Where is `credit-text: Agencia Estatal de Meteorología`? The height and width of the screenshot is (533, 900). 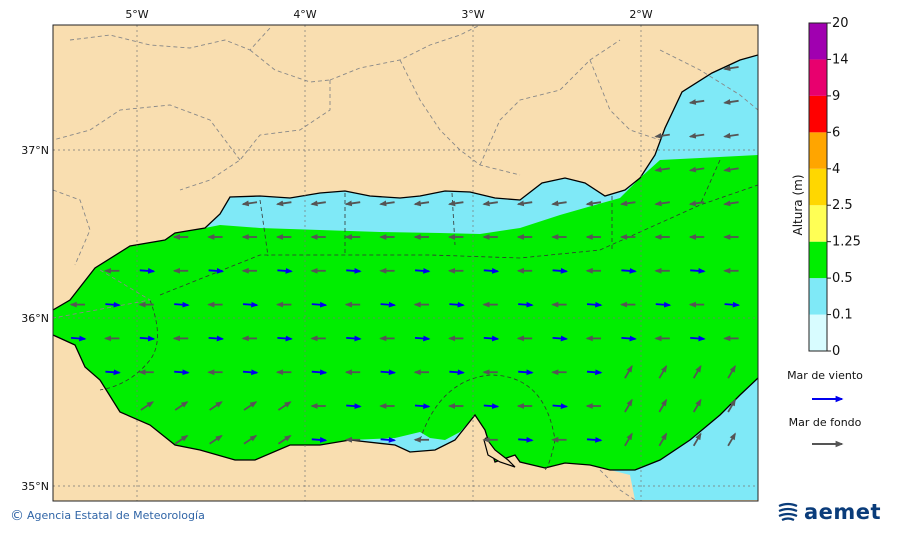 credit-text: Agencia Estatal de Meteorología is located at coordinates (116, 515).